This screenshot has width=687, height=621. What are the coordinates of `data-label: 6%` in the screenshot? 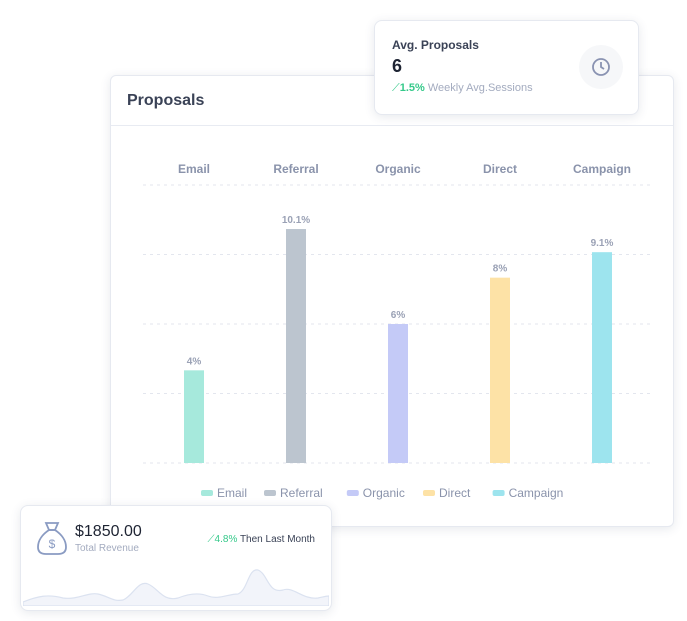 It's located at (398, 315).